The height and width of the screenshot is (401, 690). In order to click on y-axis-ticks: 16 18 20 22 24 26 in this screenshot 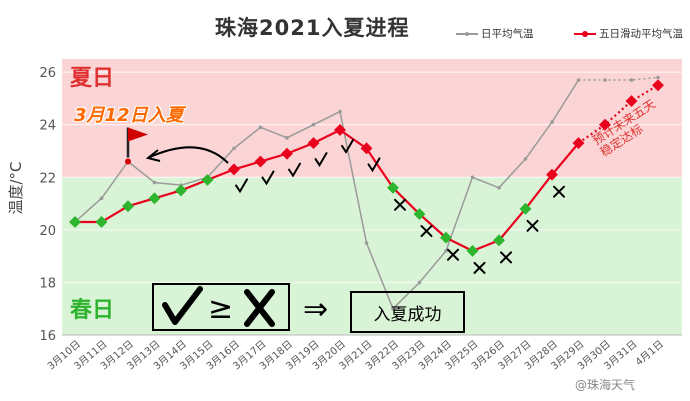, I will do `click(47, 205)`.